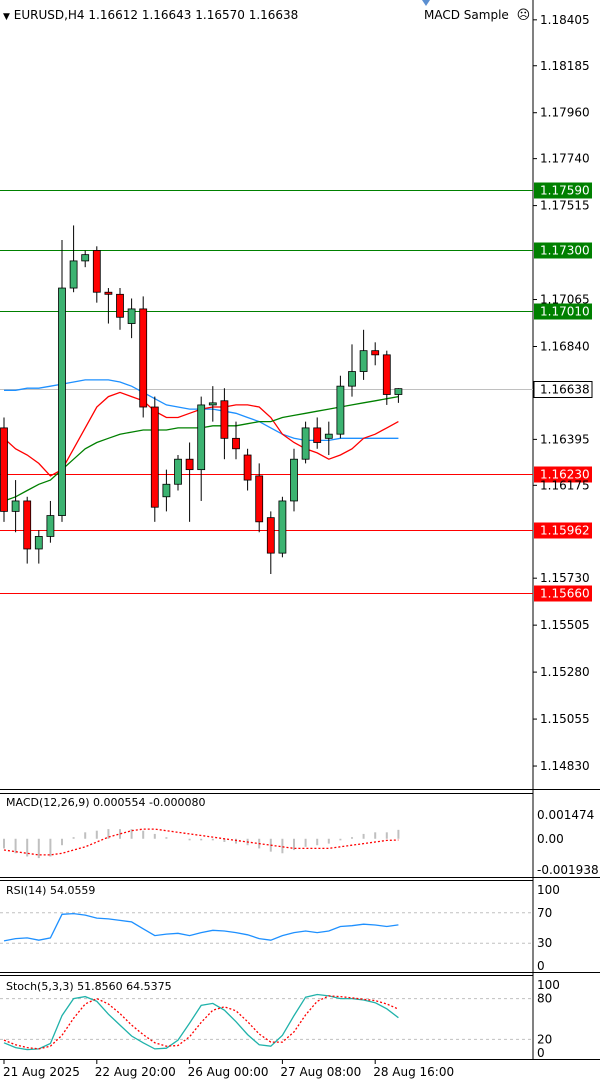  I want to click on expert-name: MACD Sample, so click(466, 15).